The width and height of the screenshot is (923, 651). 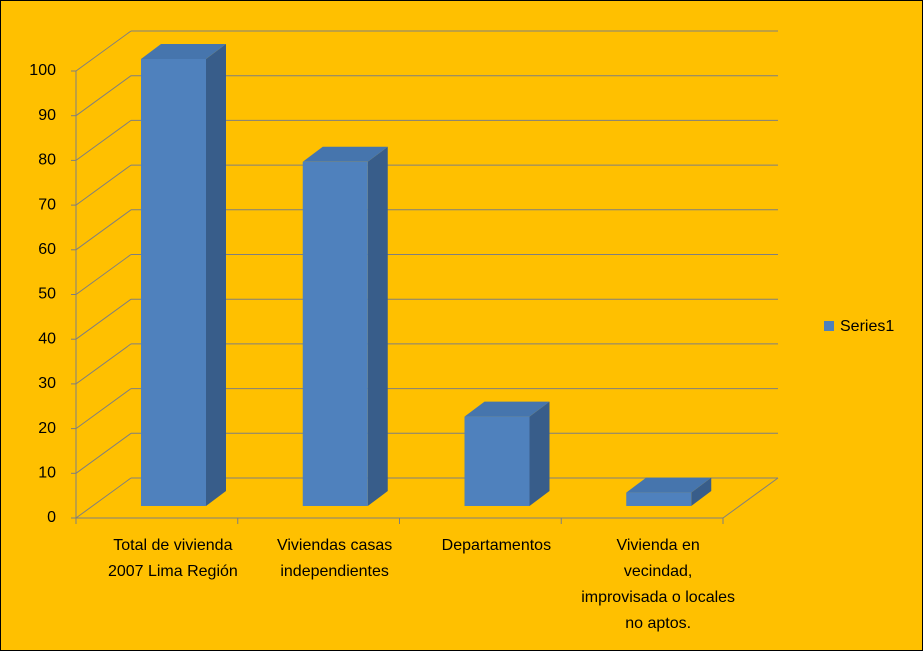 What do you see at coordinates (829, 326) in the screenshot?
I see `legend-swatch` at bounding box center [829, 326].